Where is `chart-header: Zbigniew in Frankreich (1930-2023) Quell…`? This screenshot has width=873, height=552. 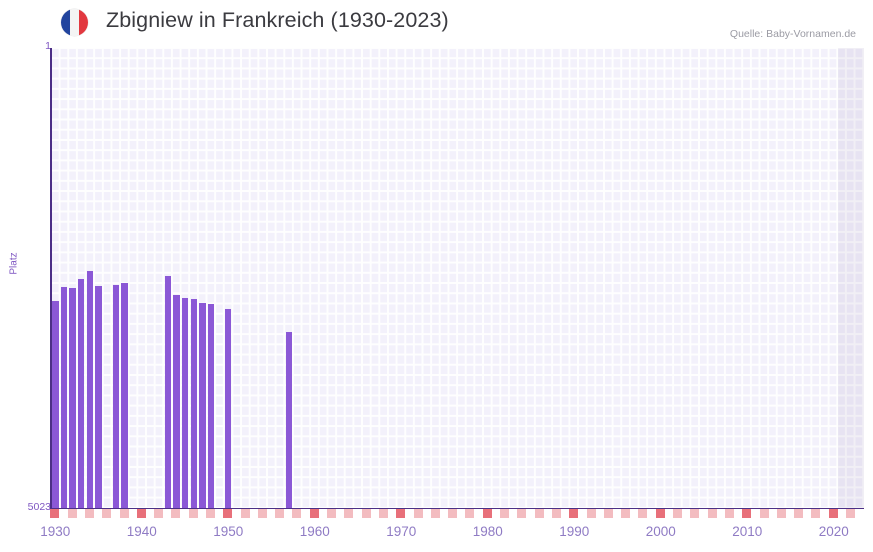
chart-header: Zbigniew in Frankreich (1930-2023) Quell… is located at coordinates (436, 24).